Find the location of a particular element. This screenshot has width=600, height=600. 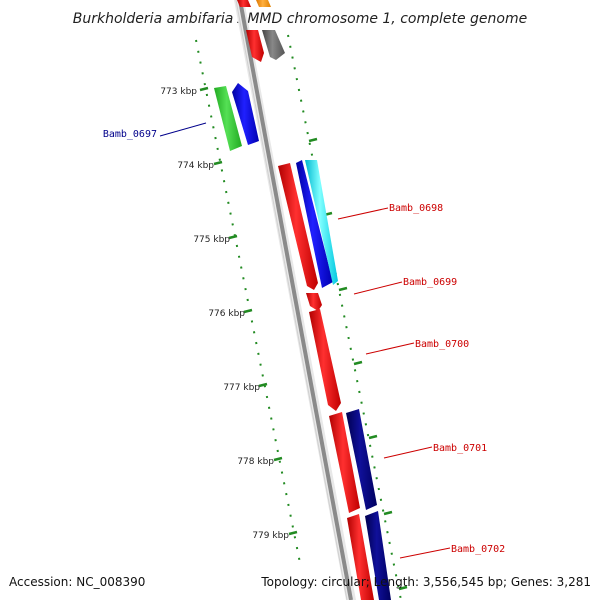

gene-feature-green is located at coordinates (228, 118).